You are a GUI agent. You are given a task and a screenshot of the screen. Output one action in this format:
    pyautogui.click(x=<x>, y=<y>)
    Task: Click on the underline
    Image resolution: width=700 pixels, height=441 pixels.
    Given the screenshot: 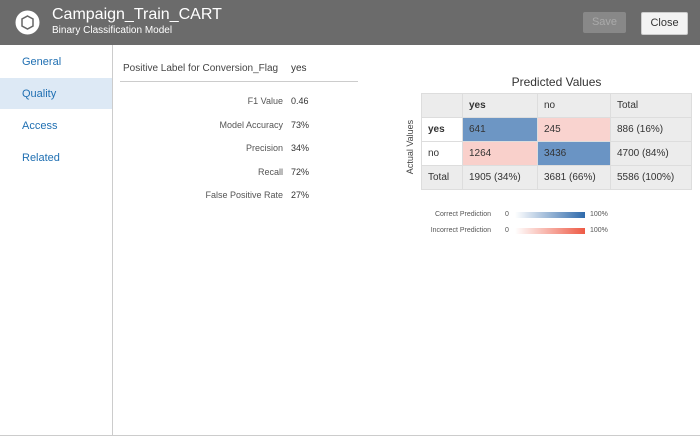 What is the action you would take?
    pyautogui.click(x=239, y=81)
    